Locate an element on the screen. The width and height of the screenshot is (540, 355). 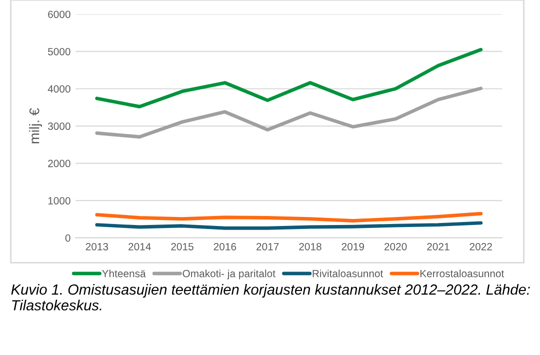
x-tick-label: 2013 is located at coordinates (97, 246).